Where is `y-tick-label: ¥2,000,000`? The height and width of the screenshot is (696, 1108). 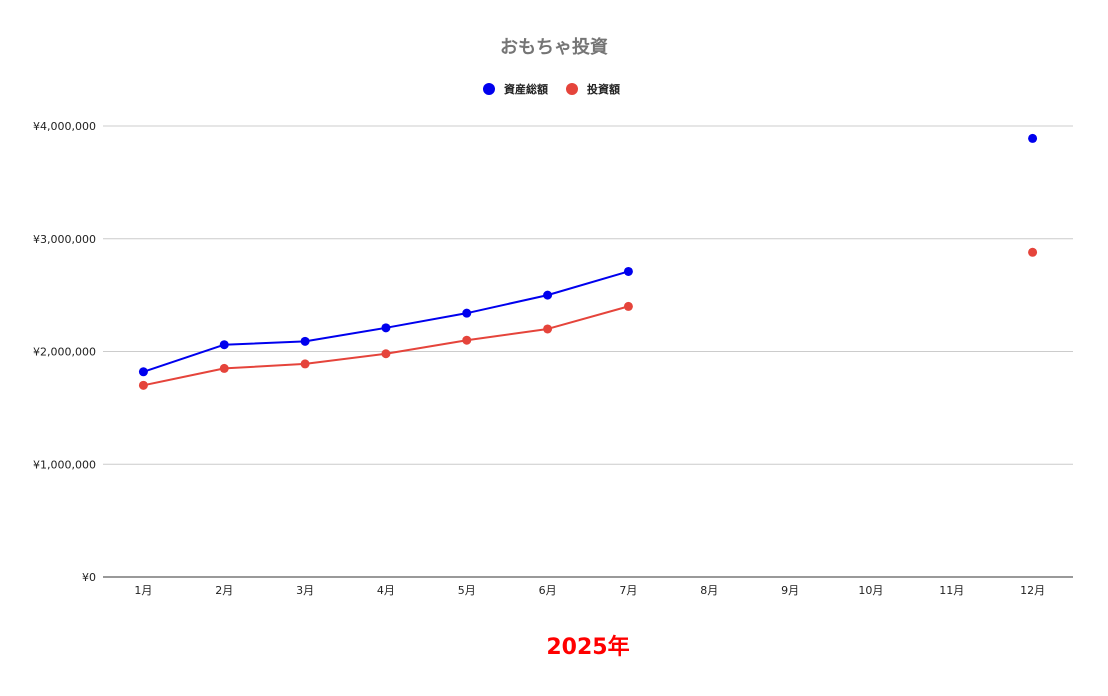
y-tick-label: ¥2,000,000 is located at coordinates (64, 352).